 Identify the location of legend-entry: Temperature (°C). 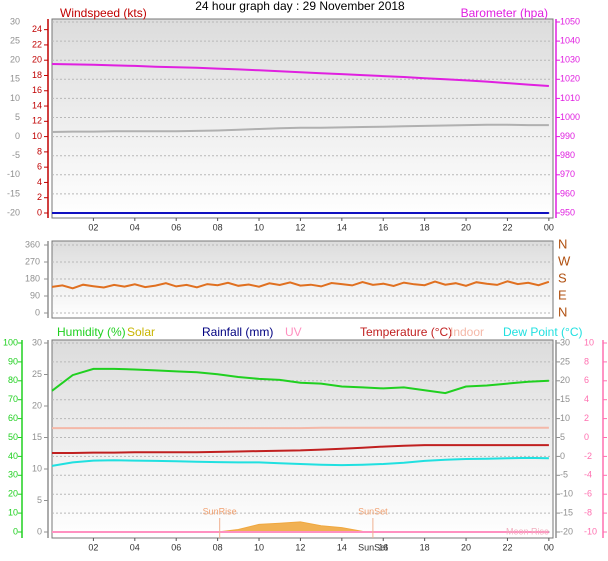
(406, 332).